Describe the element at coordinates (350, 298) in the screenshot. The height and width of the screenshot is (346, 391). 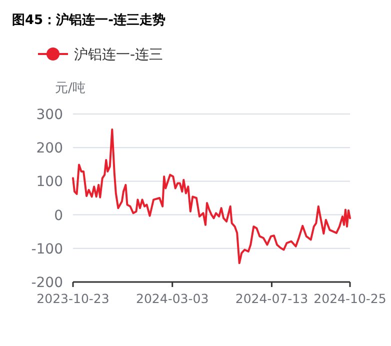
I see `x-tick-label: 2024-10-25` at that location.